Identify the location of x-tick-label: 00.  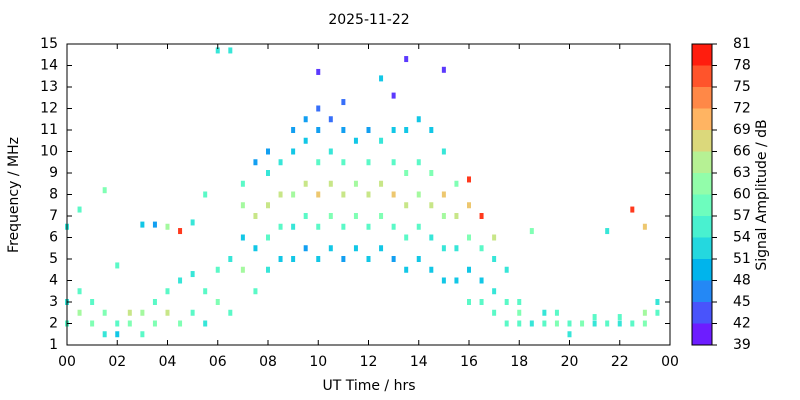
(670, 362).